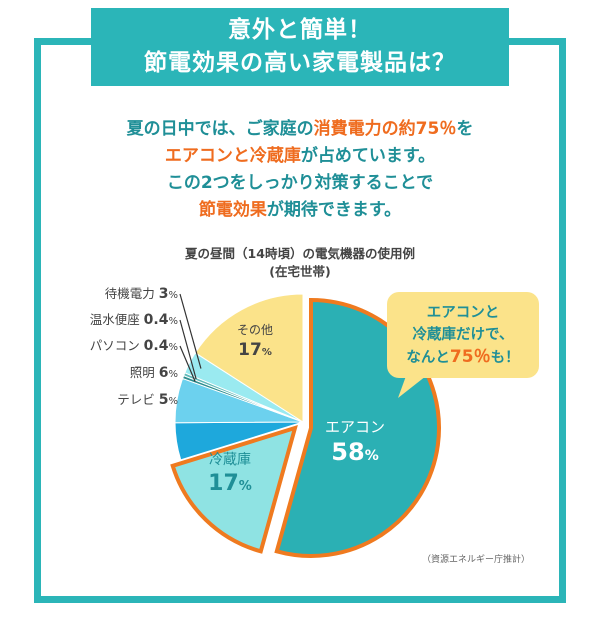 The width and height of the screenshot is (600, 627). What do you see at coordinates (428, 357) in the screenshot?
I see `callout-l3a: なんと` at bounding box center [428, 357].